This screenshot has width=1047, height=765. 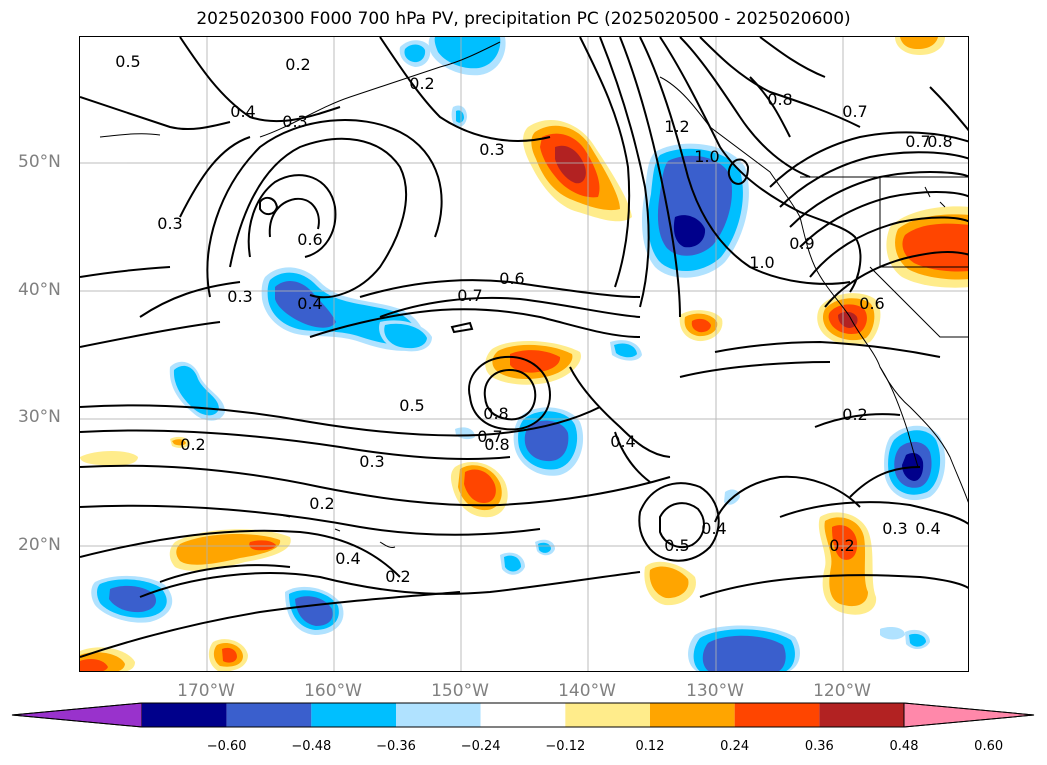 I want to click on precip-blob-western-band-positive, so click(x=230, y=550).